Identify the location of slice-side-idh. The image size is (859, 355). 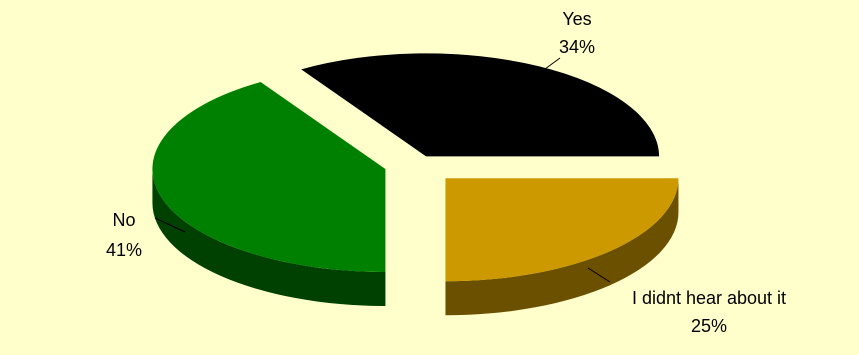
(562, 247).